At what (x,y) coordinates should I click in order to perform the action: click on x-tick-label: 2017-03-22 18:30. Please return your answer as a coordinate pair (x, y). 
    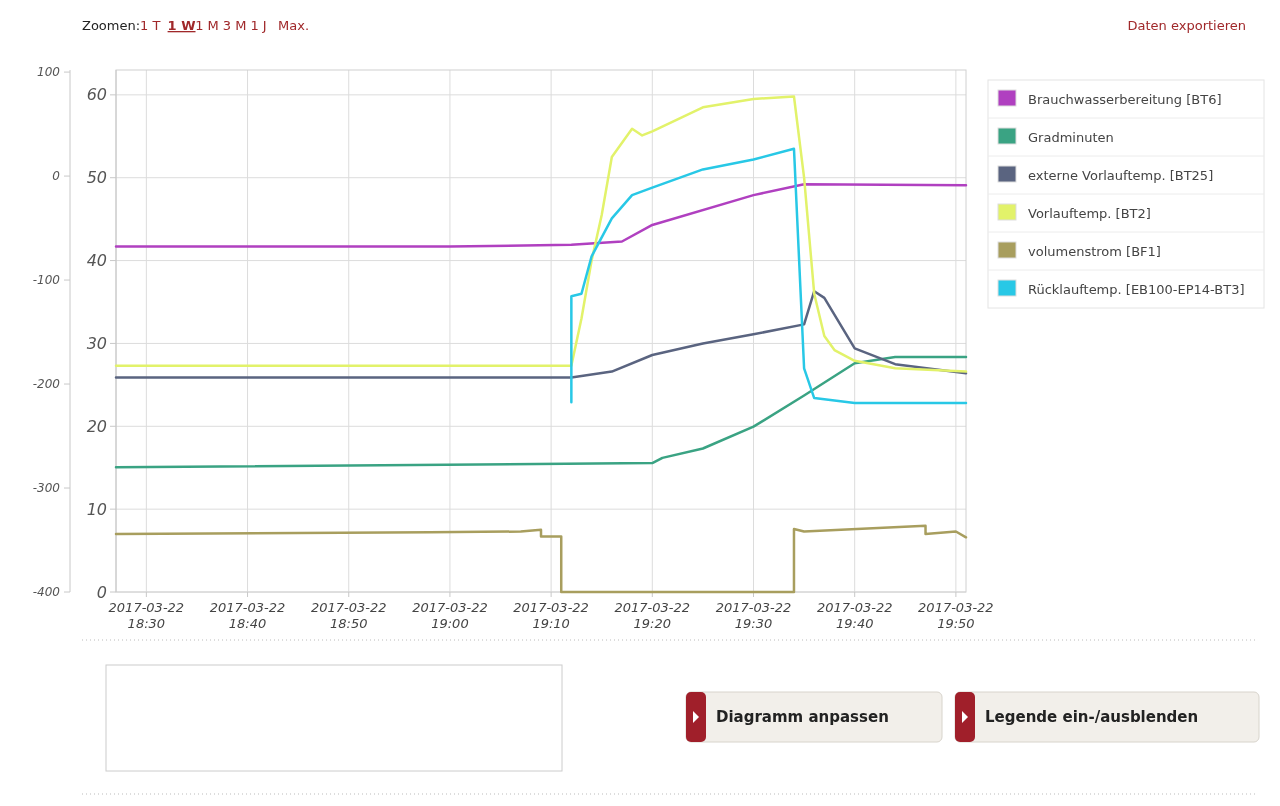
    Looking at the image, I should click on (146, 615).